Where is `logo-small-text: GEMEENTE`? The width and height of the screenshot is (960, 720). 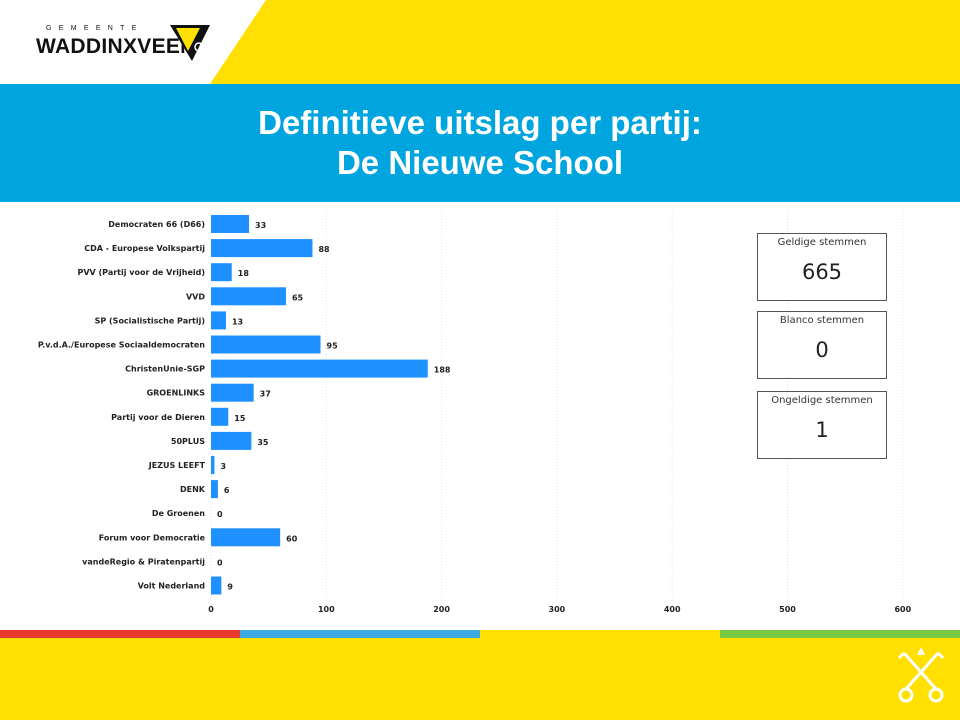
logo-small-text: GEMEENTE is located at coordinates (95, 28).